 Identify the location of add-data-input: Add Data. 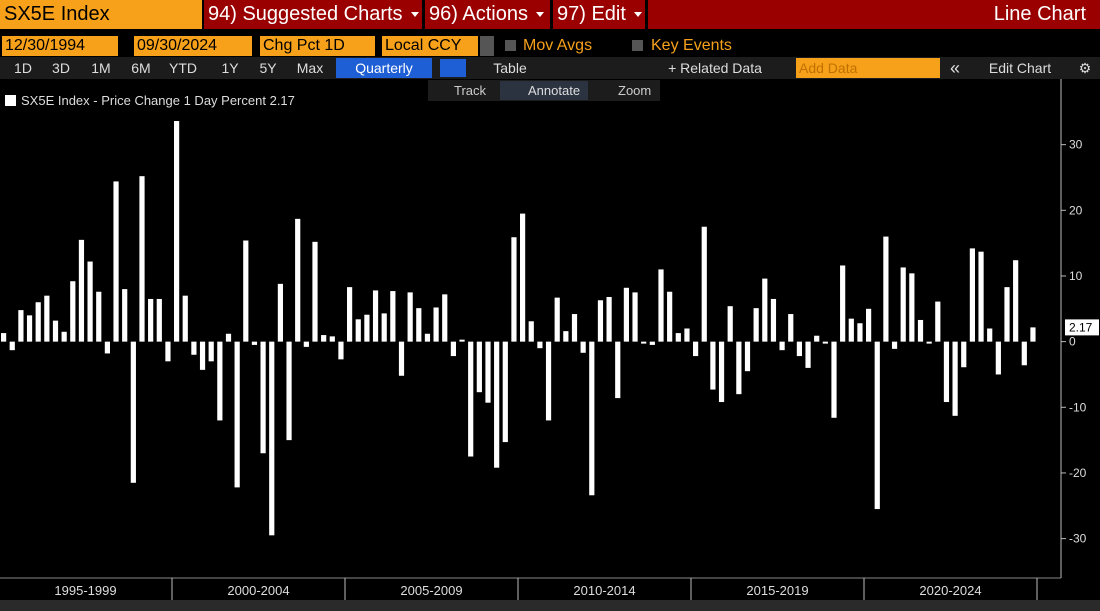
(868, 68).